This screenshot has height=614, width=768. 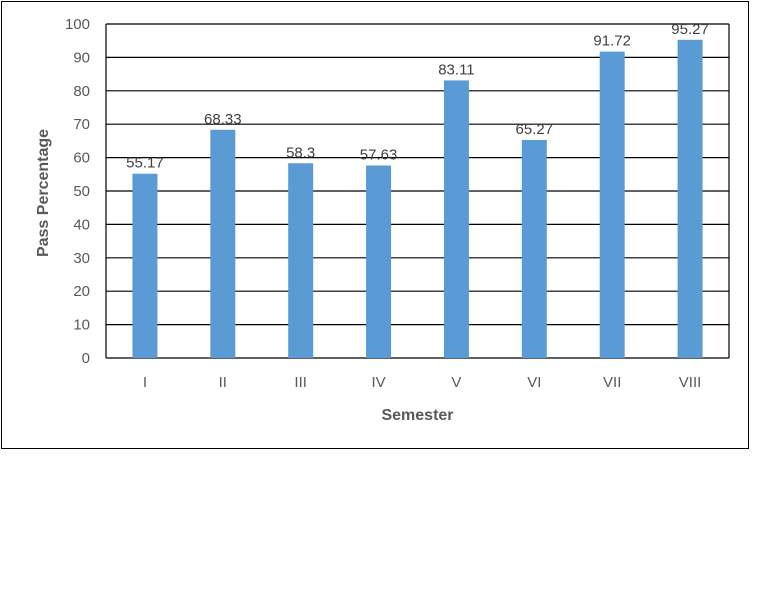 I want to click on bar-VI, so click(x=534, y=248).